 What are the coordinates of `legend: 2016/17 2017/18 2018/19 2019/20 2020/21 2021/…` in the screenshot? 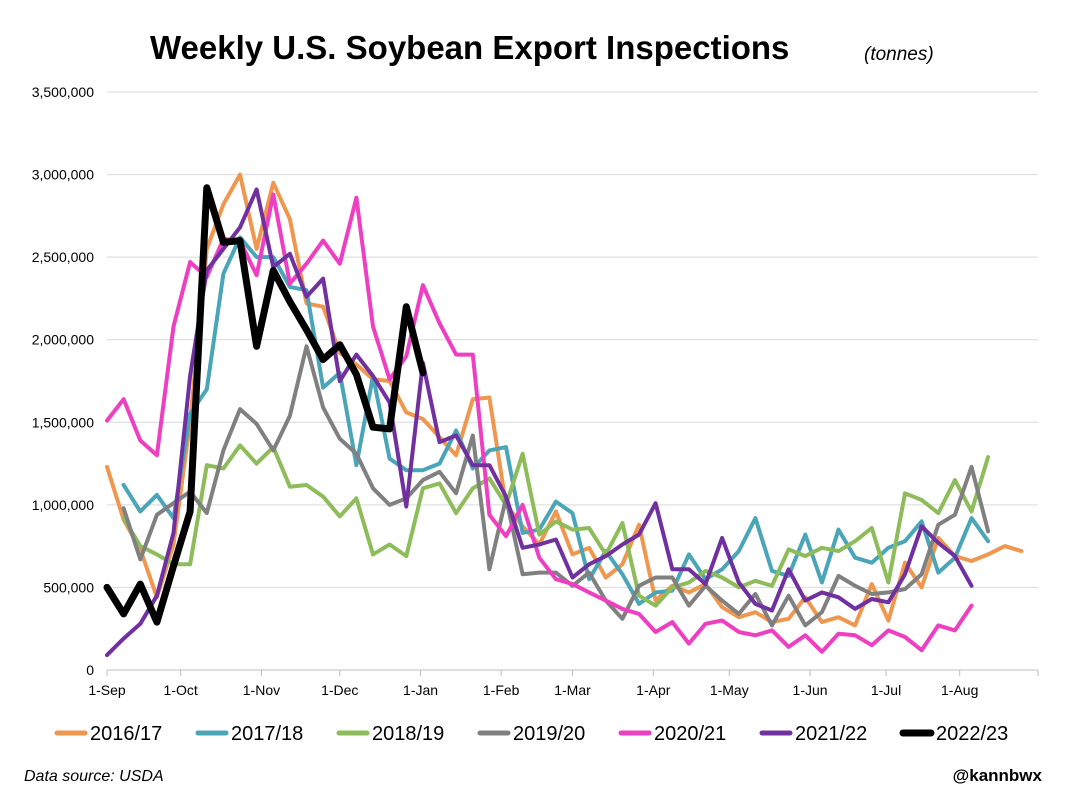 It's located at (531, 734).